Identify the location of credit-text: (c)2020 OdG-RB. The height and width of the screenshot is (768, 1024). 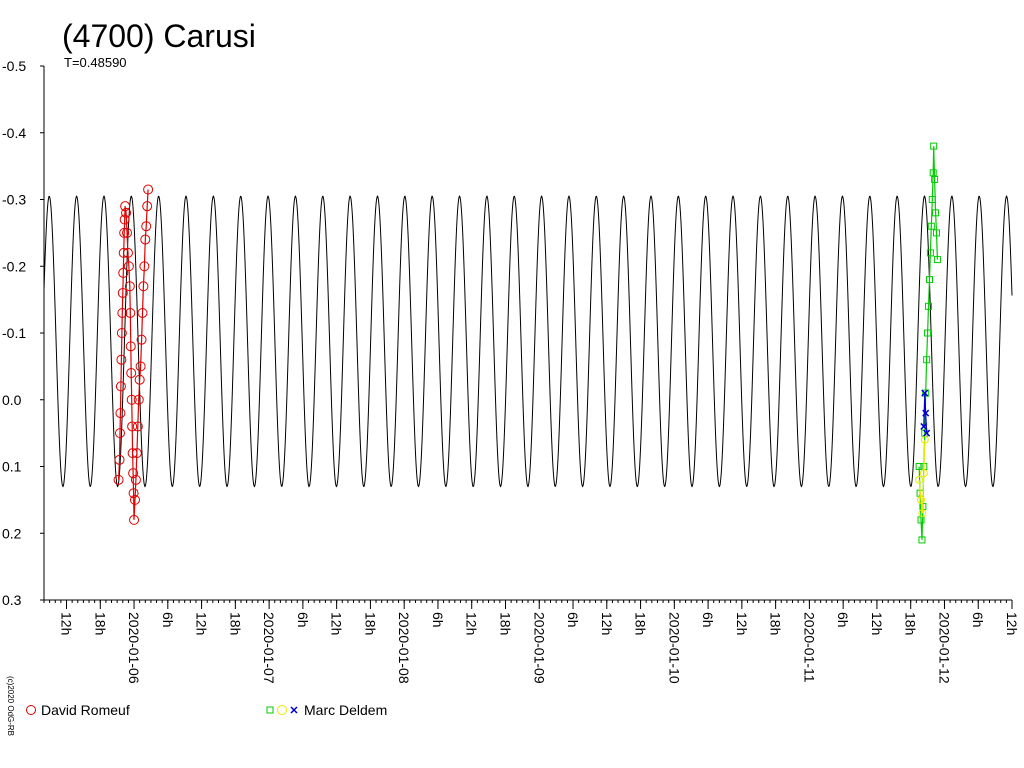
(10, 706).